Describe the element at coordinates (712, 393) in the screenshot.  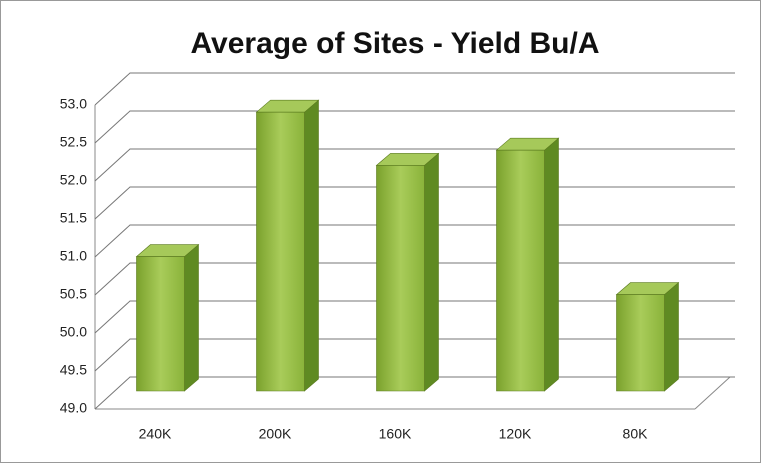
I see `floor-edge` at that location.